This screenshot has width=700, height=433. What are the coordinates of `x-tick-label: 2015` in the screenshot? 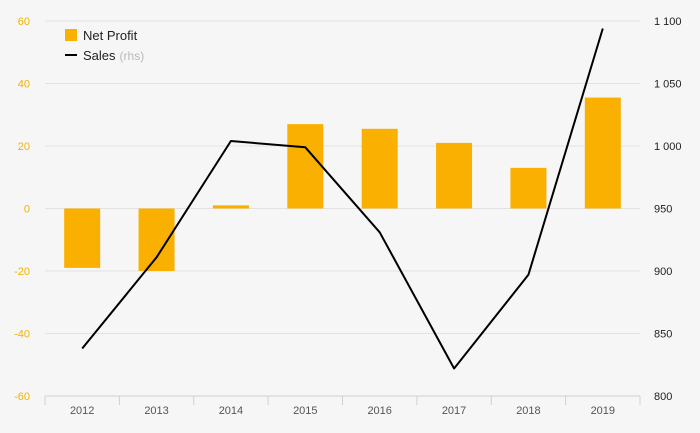 It's located at (305, 411).